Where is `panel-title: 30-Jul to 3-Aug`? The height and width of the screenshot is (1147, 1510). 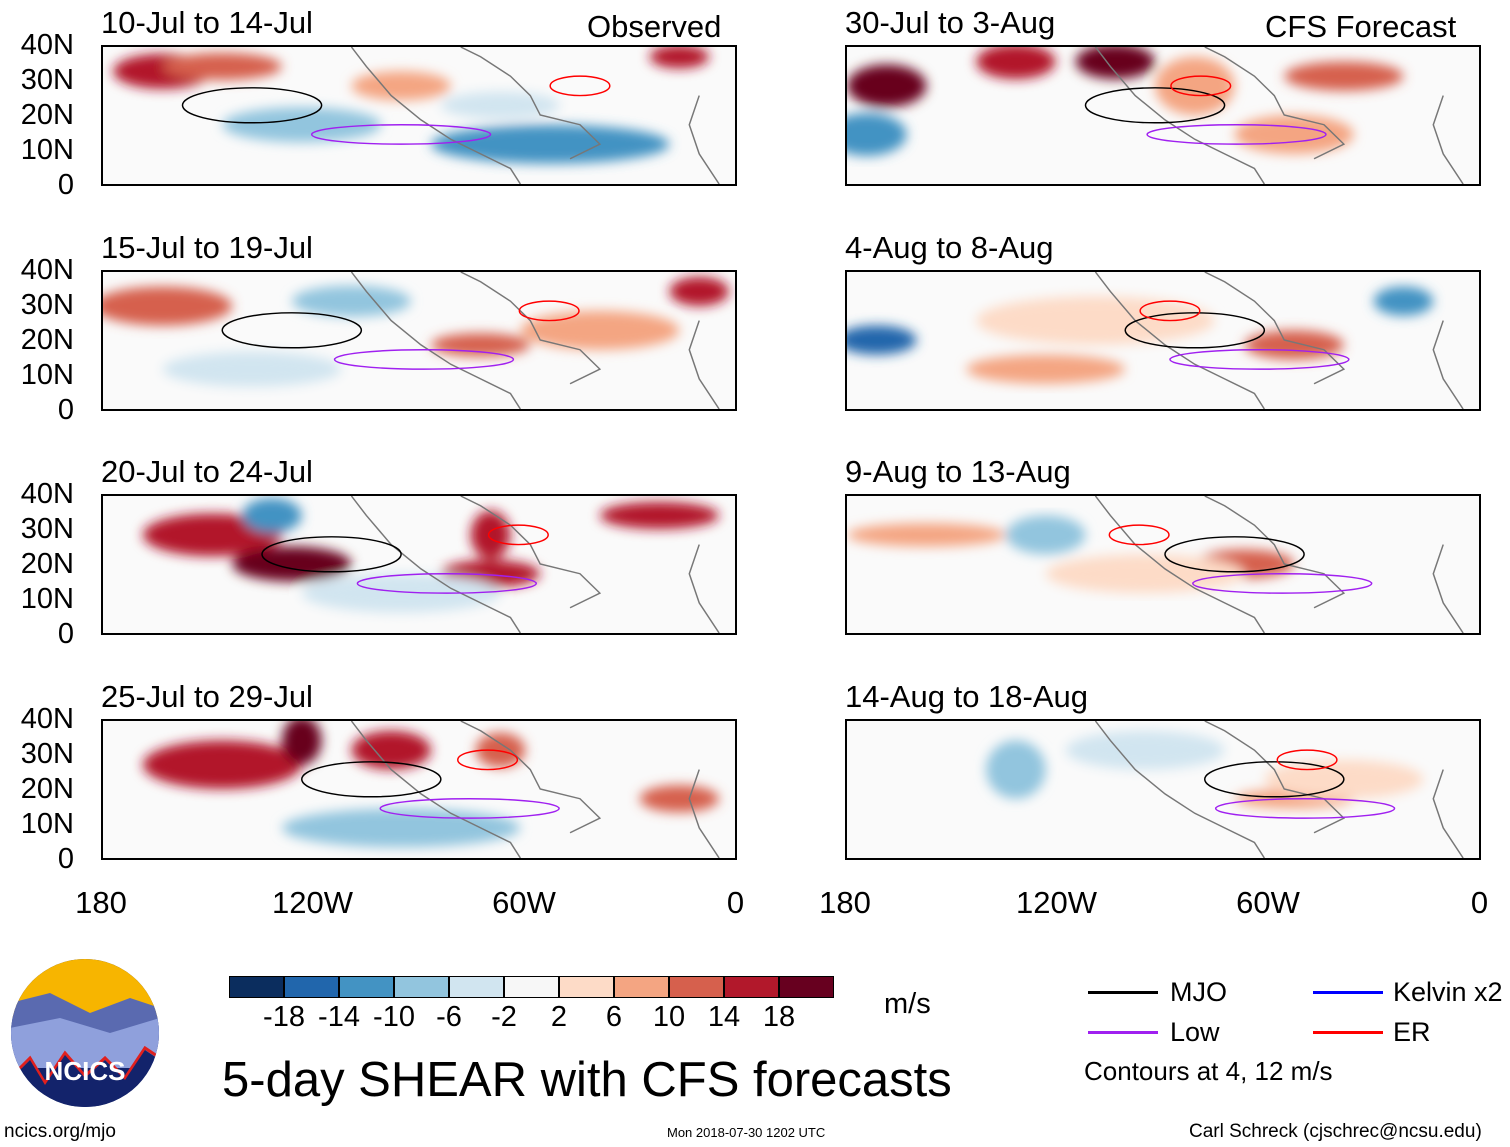
panel-title: 30-Jul to 3-Aug is located at coordinates (950, 22).